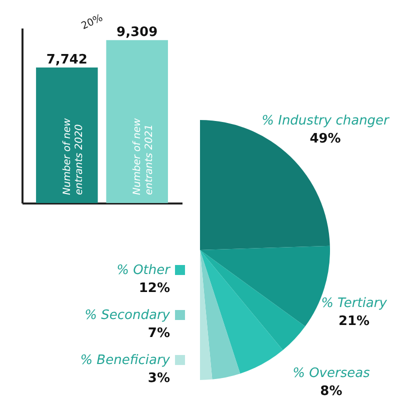  Describe the element at coordinates (325, 139) in the screenshot. I see `data-label: 49%` at that location.